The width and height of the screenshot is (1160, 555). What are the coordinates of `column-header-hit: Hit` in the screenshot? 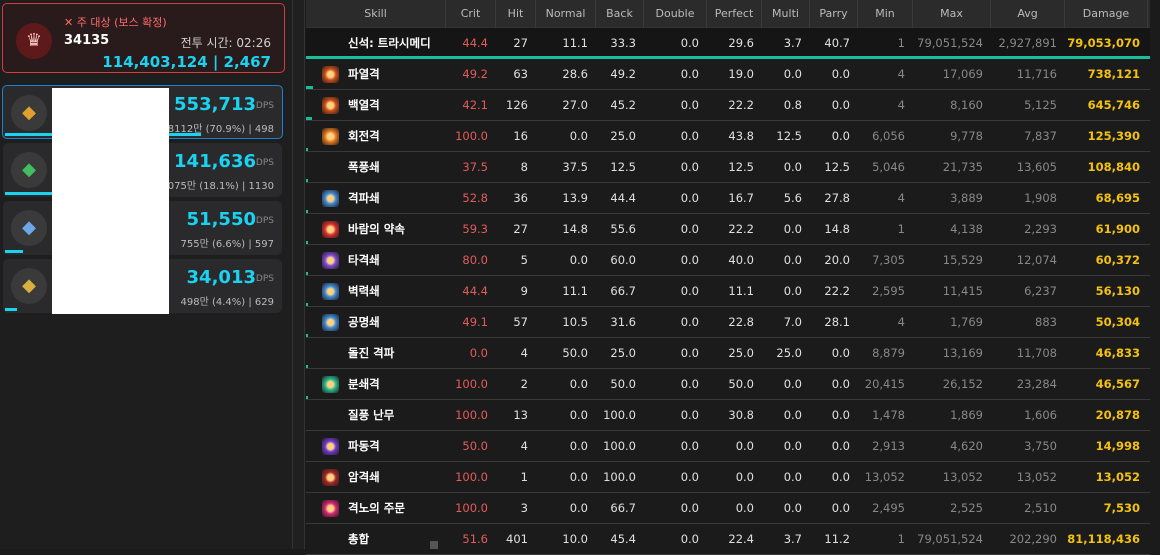 It's located at (516, 14).